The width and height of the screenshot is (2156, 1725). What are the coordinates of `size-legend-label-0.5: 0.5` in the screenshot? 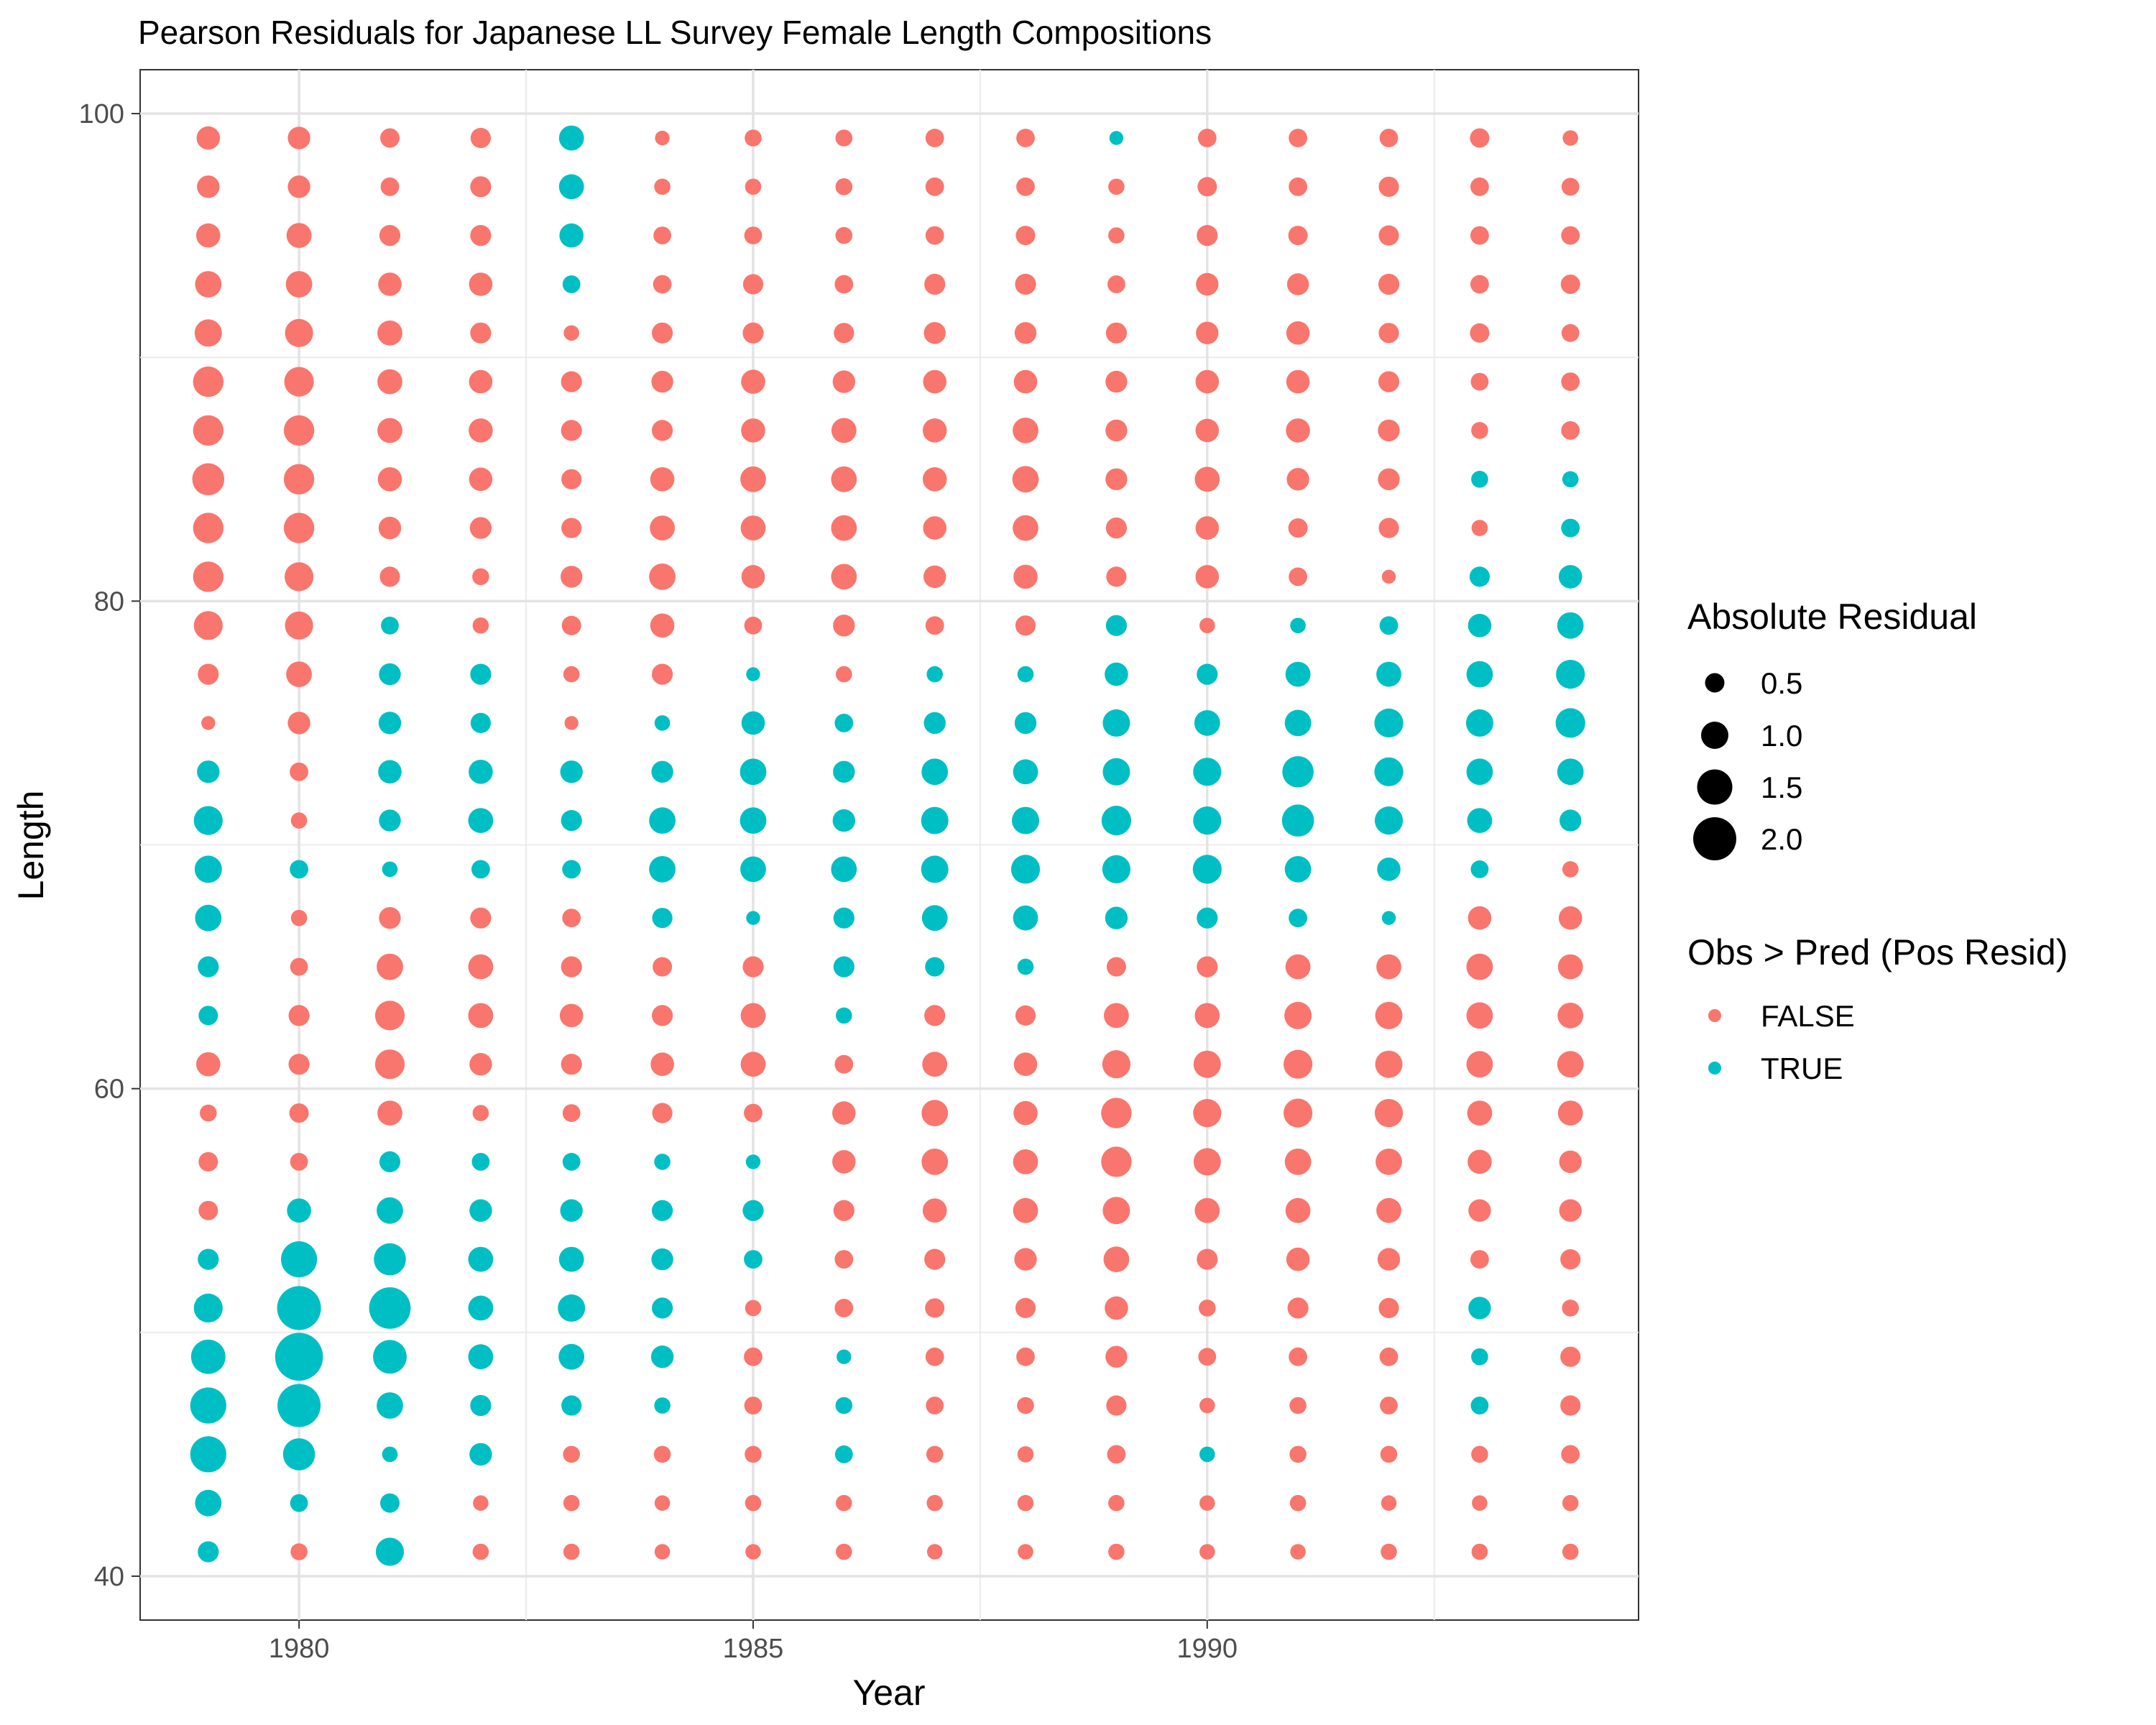 It's located at (1781, 683).